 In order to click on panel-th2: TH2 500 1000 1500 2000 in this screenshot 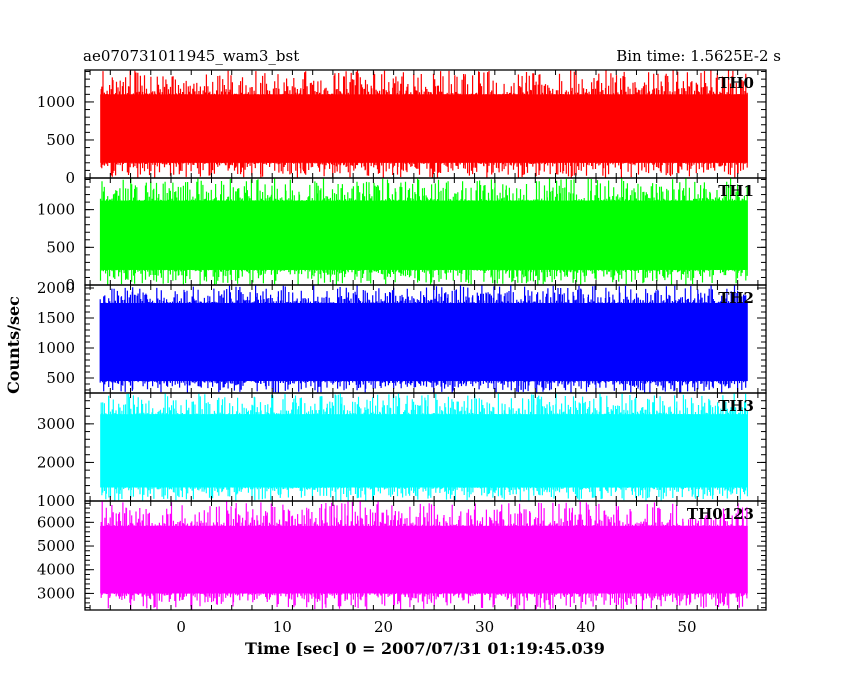, I will do `click(402, 336)`.